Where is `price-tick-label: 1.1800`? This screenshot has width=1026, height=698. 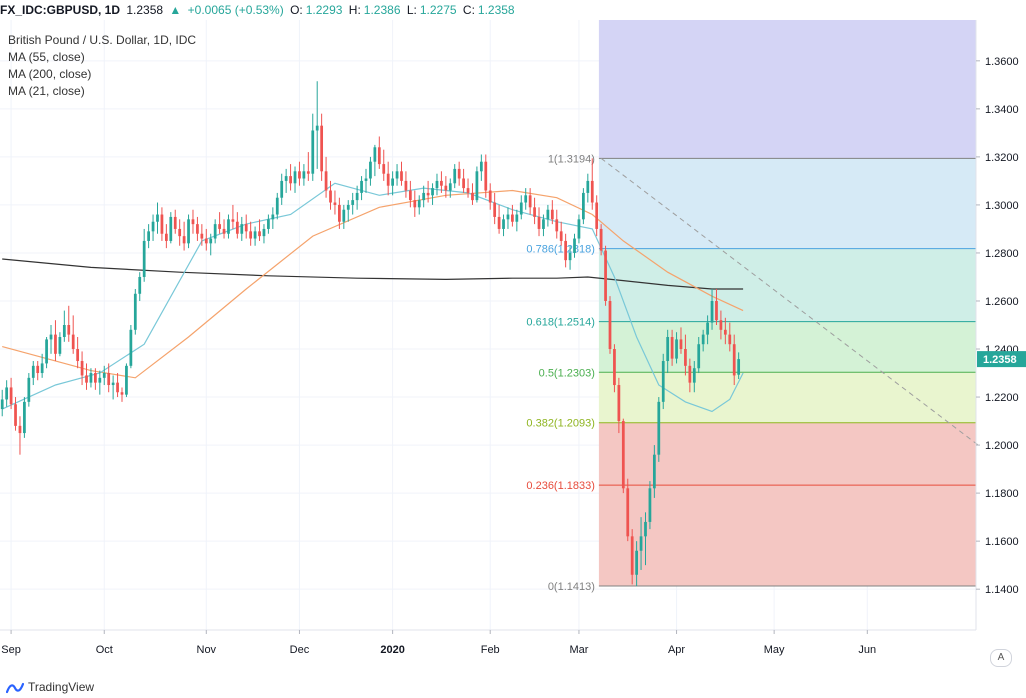
price-tick-label: 1.1800 is located at coordinates (1002, 494).